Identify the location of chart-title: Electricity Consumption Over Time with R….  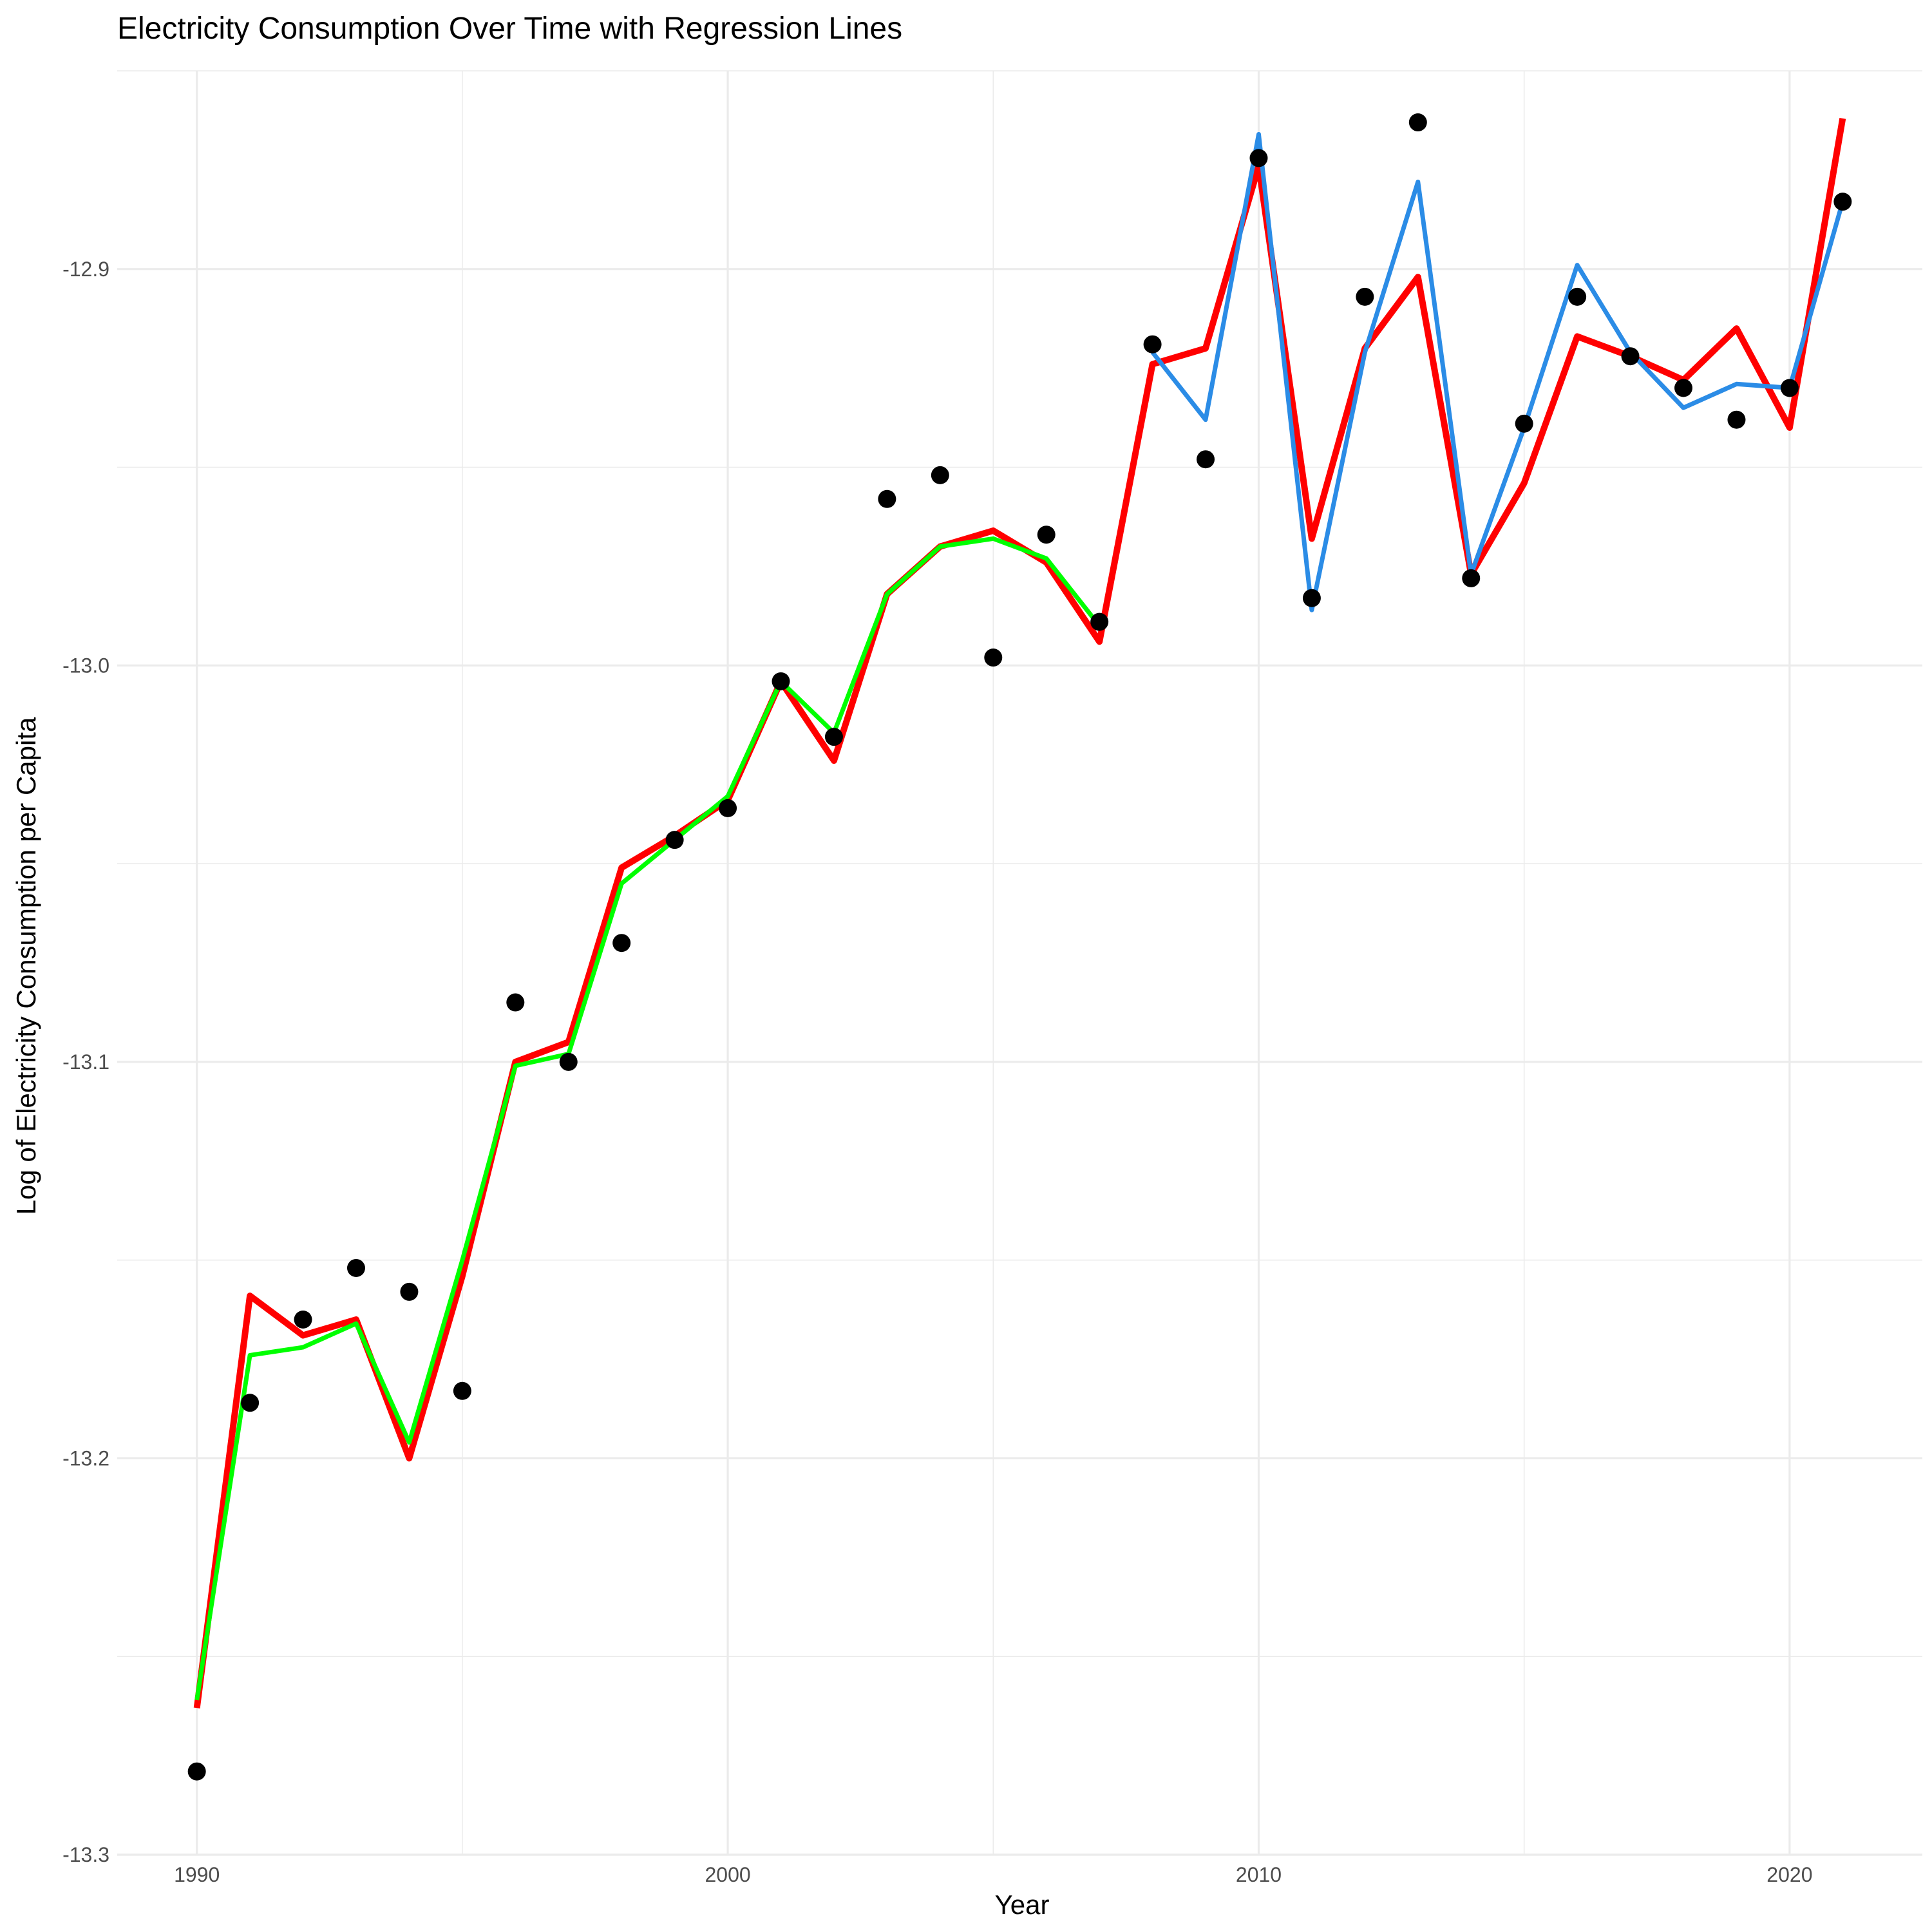
(510, 29).